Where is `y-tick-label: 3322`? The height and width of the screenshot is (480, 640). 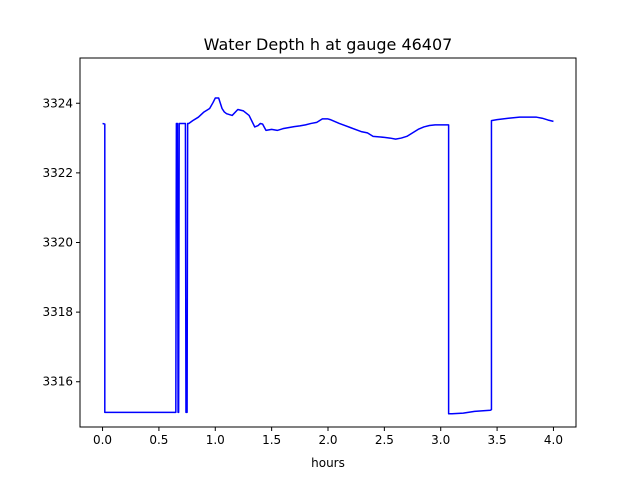
y-tick-label: 3322 is located at coordinates (57, 173).